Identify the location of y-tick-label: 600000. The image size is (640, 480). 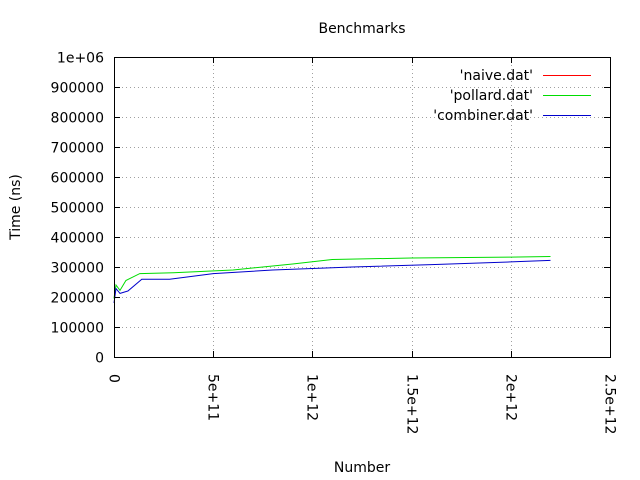
(77, 179).